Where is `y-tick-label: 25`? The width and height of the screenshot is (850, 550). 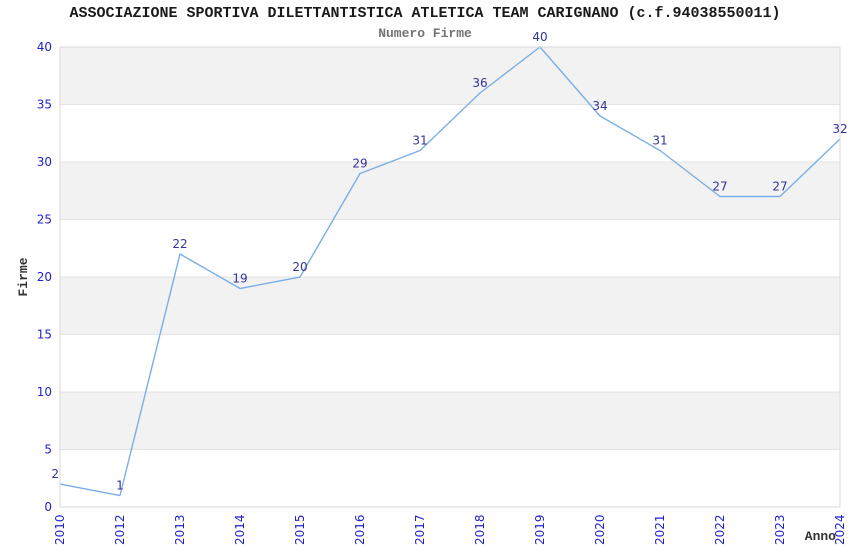
y-tick-label: 25 is located at coordinates (44, 220).